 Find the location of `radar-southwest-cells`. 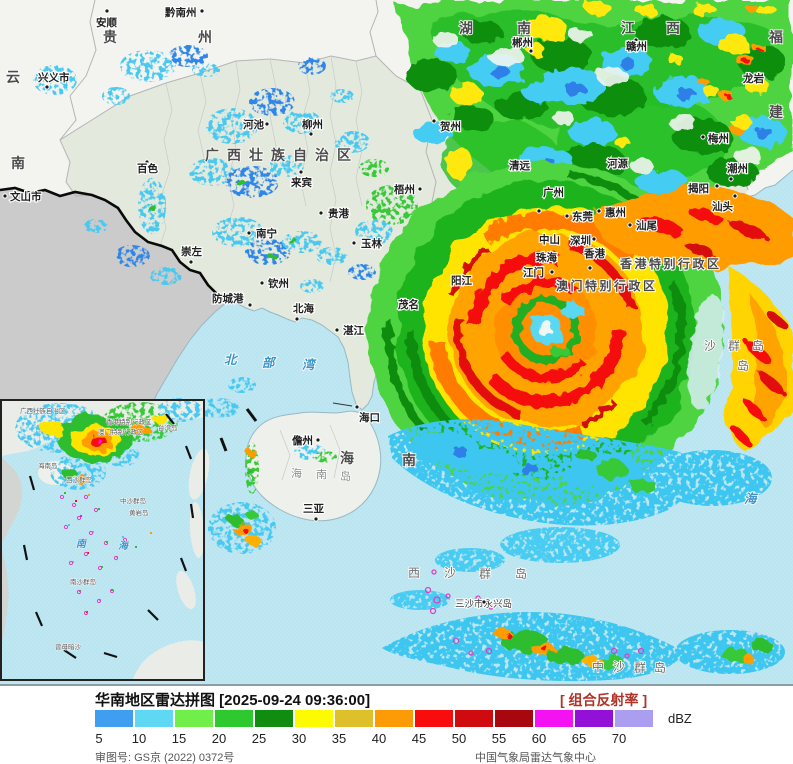

radar-southwest-cells is located at coordinates (272, 498).